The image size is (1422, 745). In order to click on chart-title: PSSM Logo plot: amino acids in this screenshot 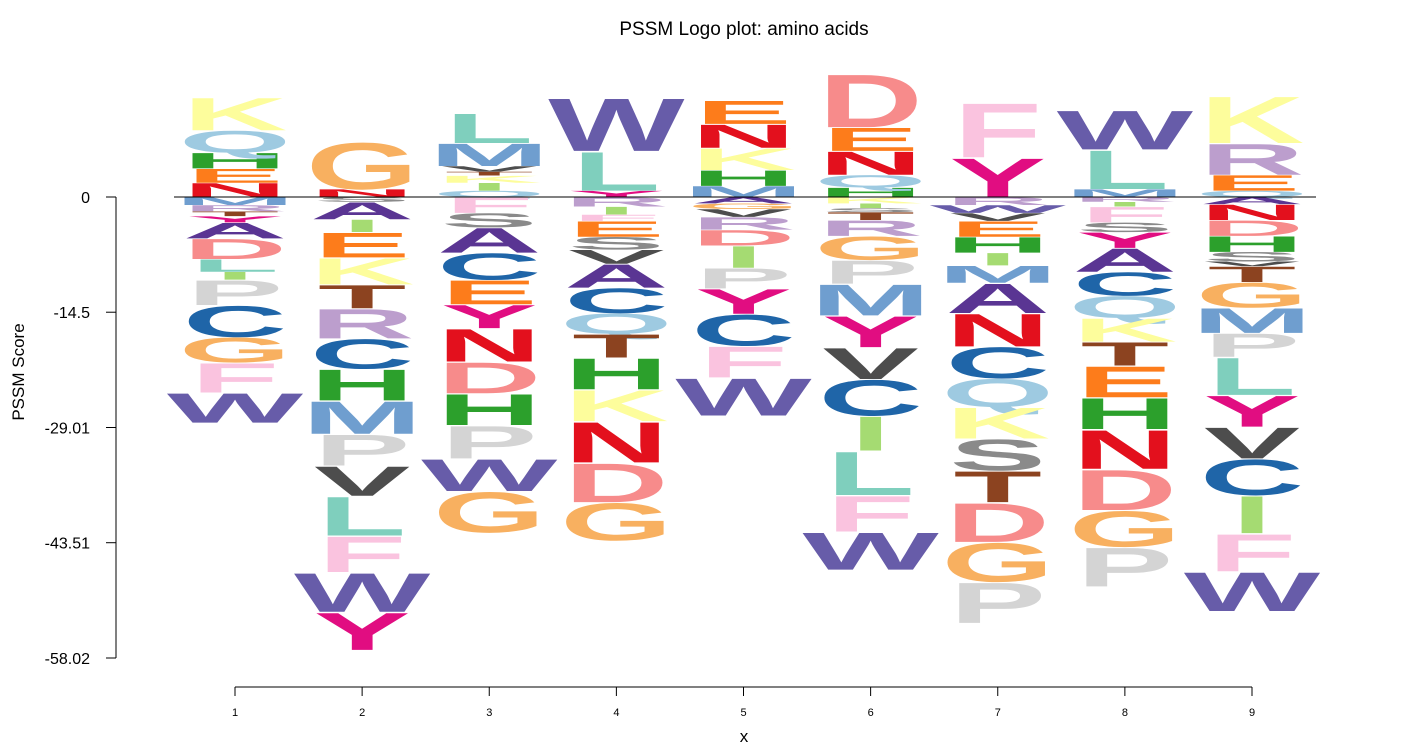, I will do `click(743, 29)`.